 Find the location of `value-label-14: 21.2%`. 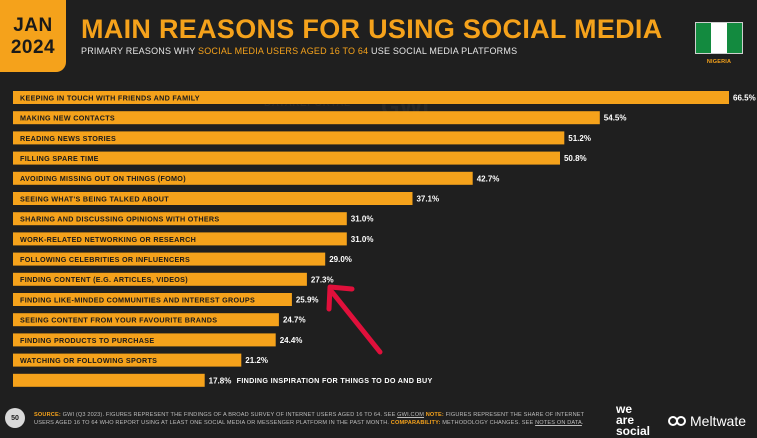

value-label-14: 21.2% is located at coordinates (256, 360).